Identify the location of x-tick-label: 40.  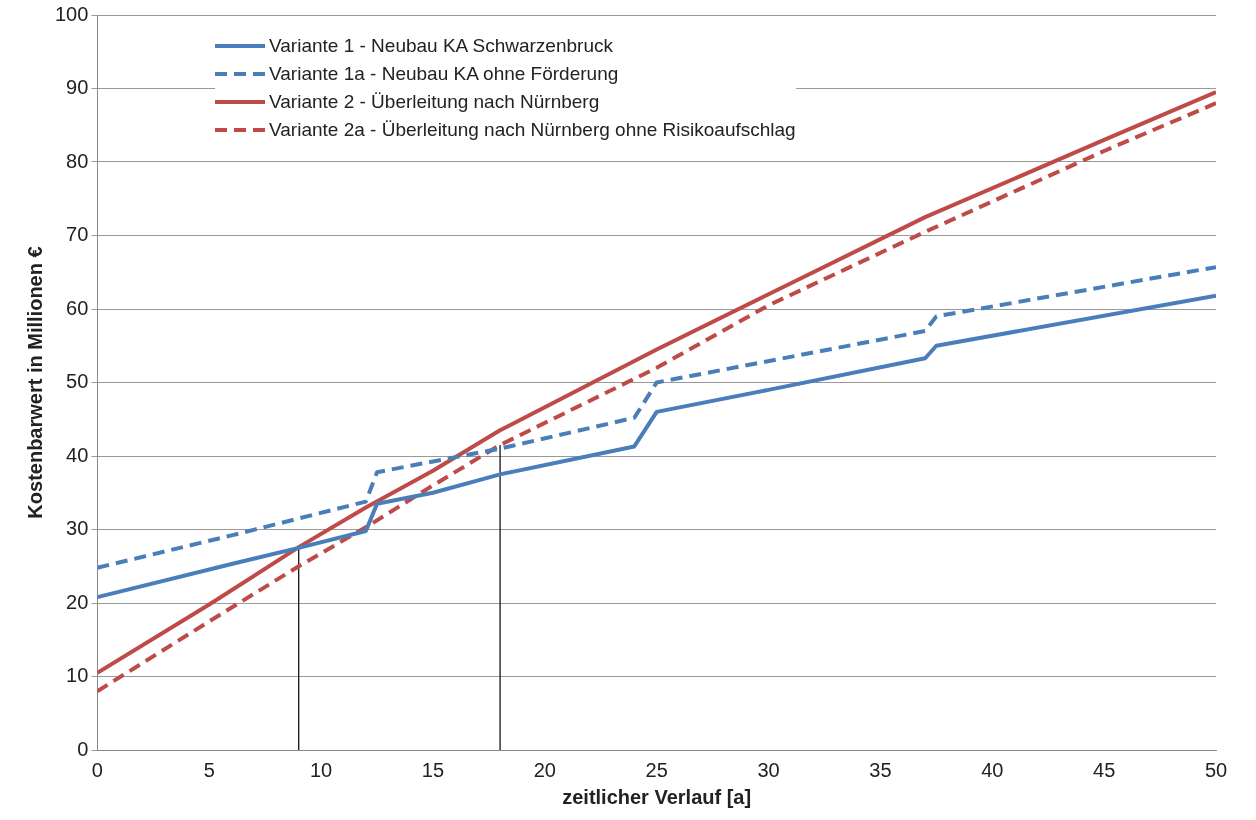
(992, 769).